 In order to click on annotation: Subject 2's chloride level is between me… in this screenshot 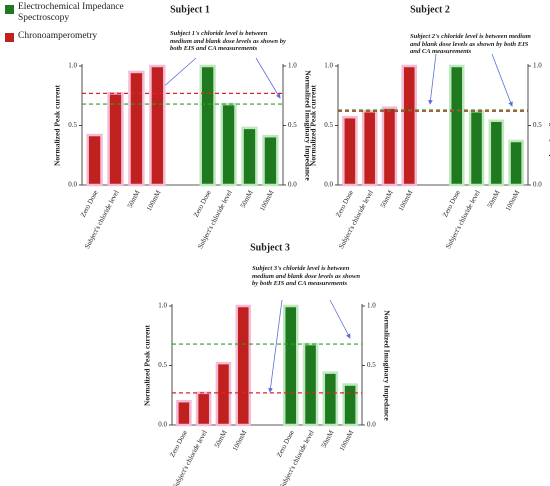, I will do `click(470, 44)`.